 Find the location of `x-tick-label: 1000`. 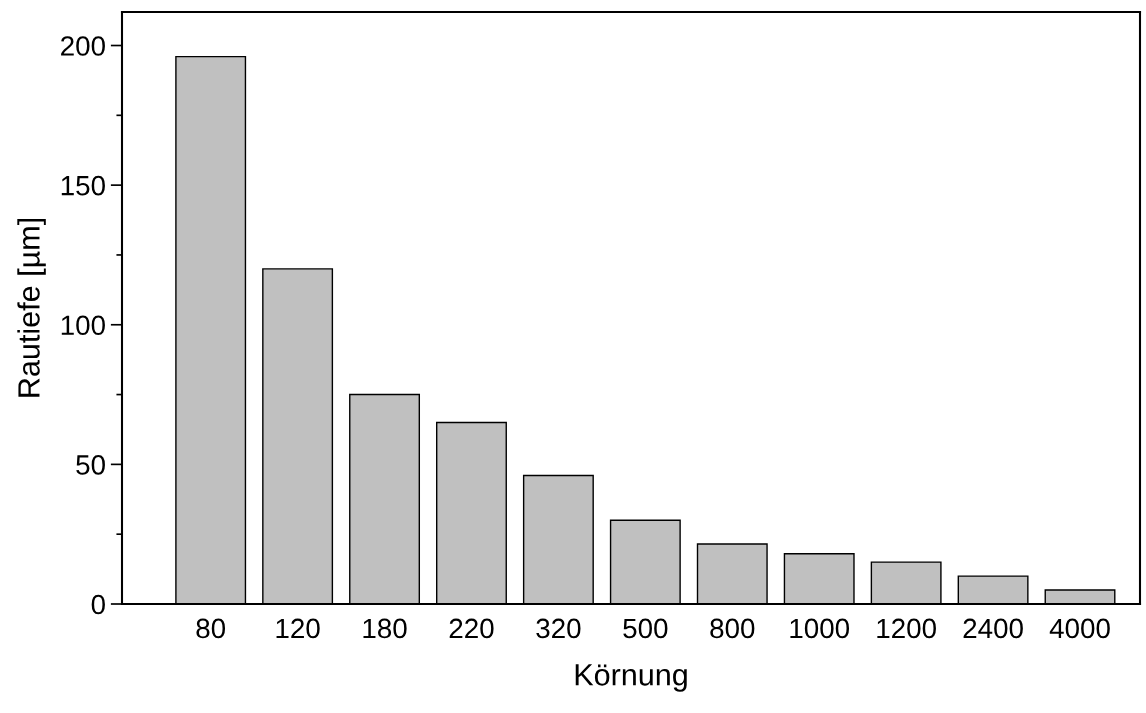

x-tick-label: 1000 is located at coordinates (820, 628).